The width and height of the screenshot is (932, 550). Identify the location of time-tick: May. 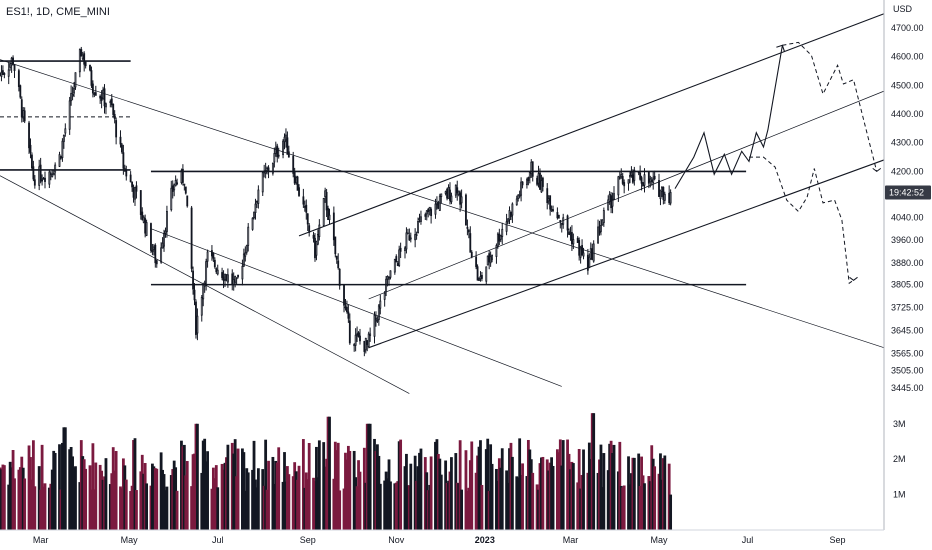
(660, 540).